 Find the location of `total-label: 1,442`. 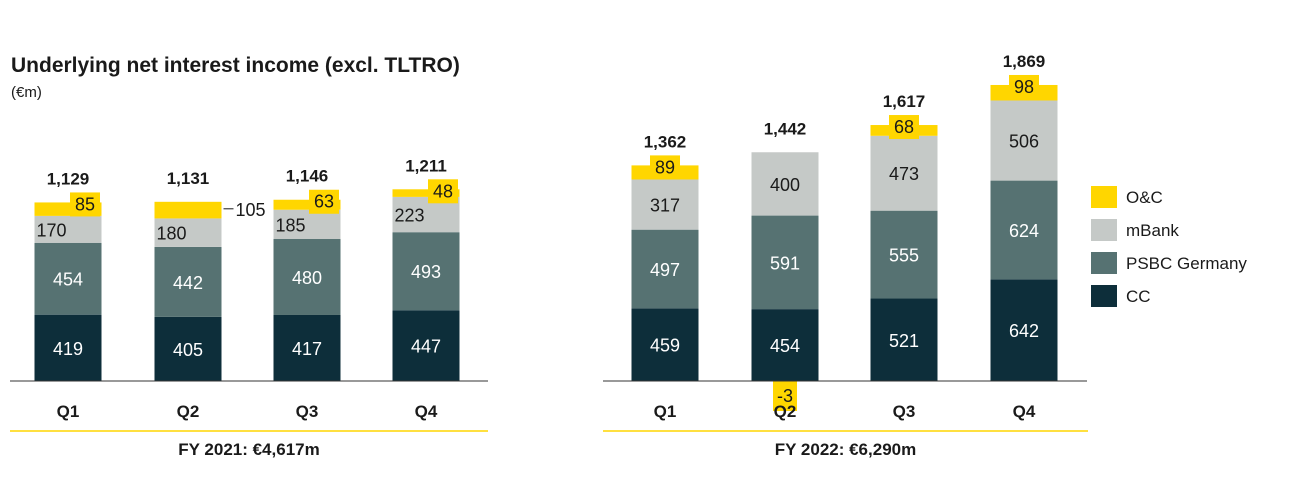

total-label: 1,442 is located at coordinates (785, 128).